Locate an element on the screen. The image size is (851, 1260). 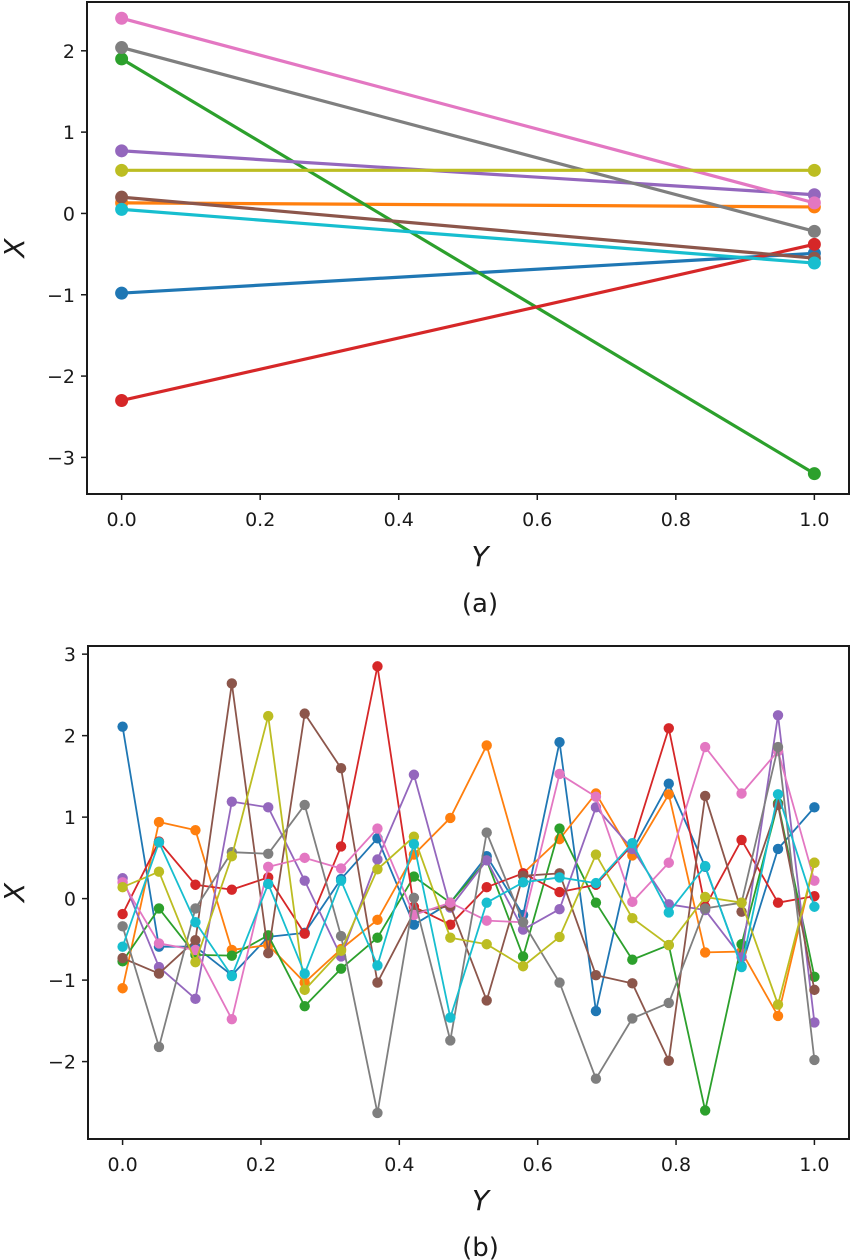
caption-b: (b) is located at coordinates (480, 1246).